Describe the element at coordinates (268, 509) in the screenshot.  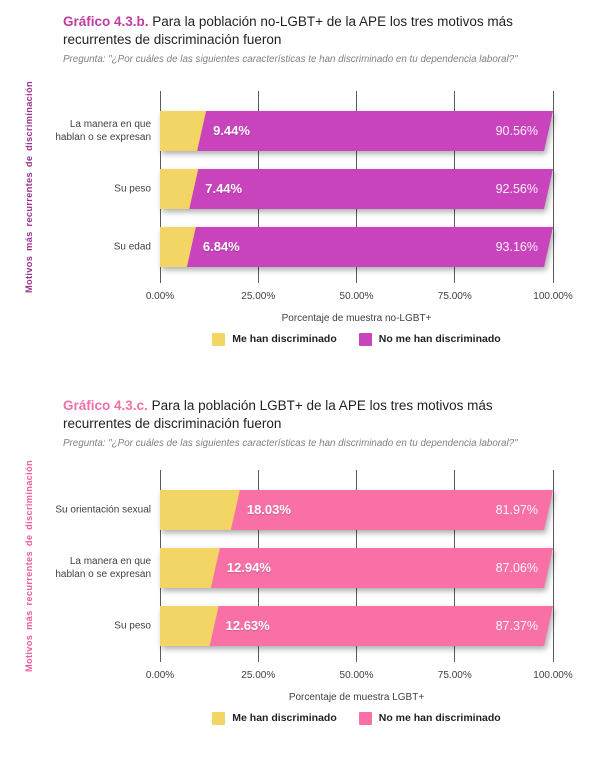
I see `value-label-discriminado: 18.03%` at that location.